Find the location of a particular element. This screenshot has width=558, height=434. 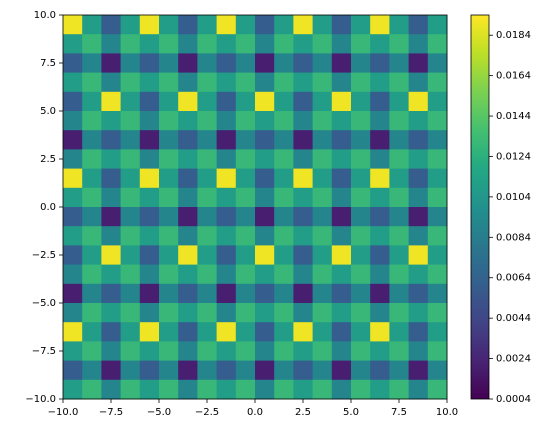

colorbar-tick-label: 0.0184 is located at coordinates (513, 35).